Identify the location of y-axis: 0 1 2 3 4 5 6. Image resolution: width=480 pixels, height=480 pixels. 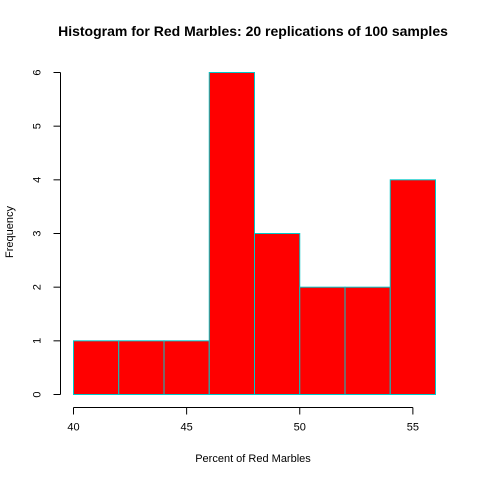
(46, 233).